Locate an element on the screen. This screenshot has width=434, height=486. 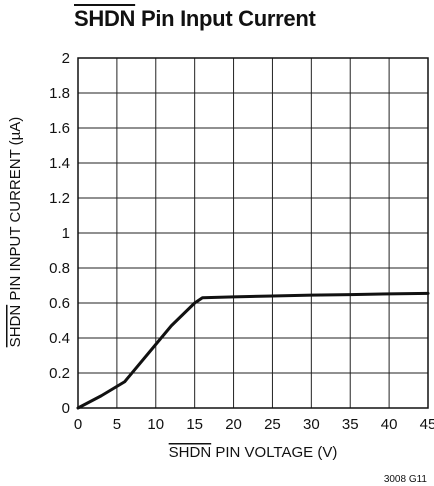
x-tick-label: 25 is located at coordinates (272, 424).